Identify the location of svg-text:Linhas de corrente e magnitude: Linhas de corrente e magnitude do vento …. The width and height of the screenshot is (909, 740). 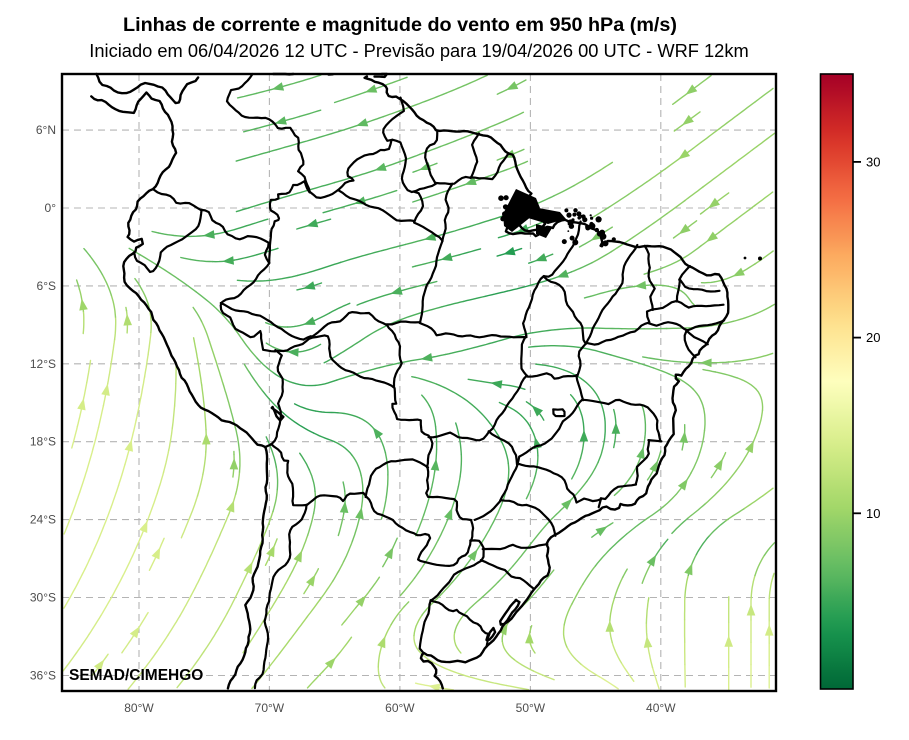
(400, 25).